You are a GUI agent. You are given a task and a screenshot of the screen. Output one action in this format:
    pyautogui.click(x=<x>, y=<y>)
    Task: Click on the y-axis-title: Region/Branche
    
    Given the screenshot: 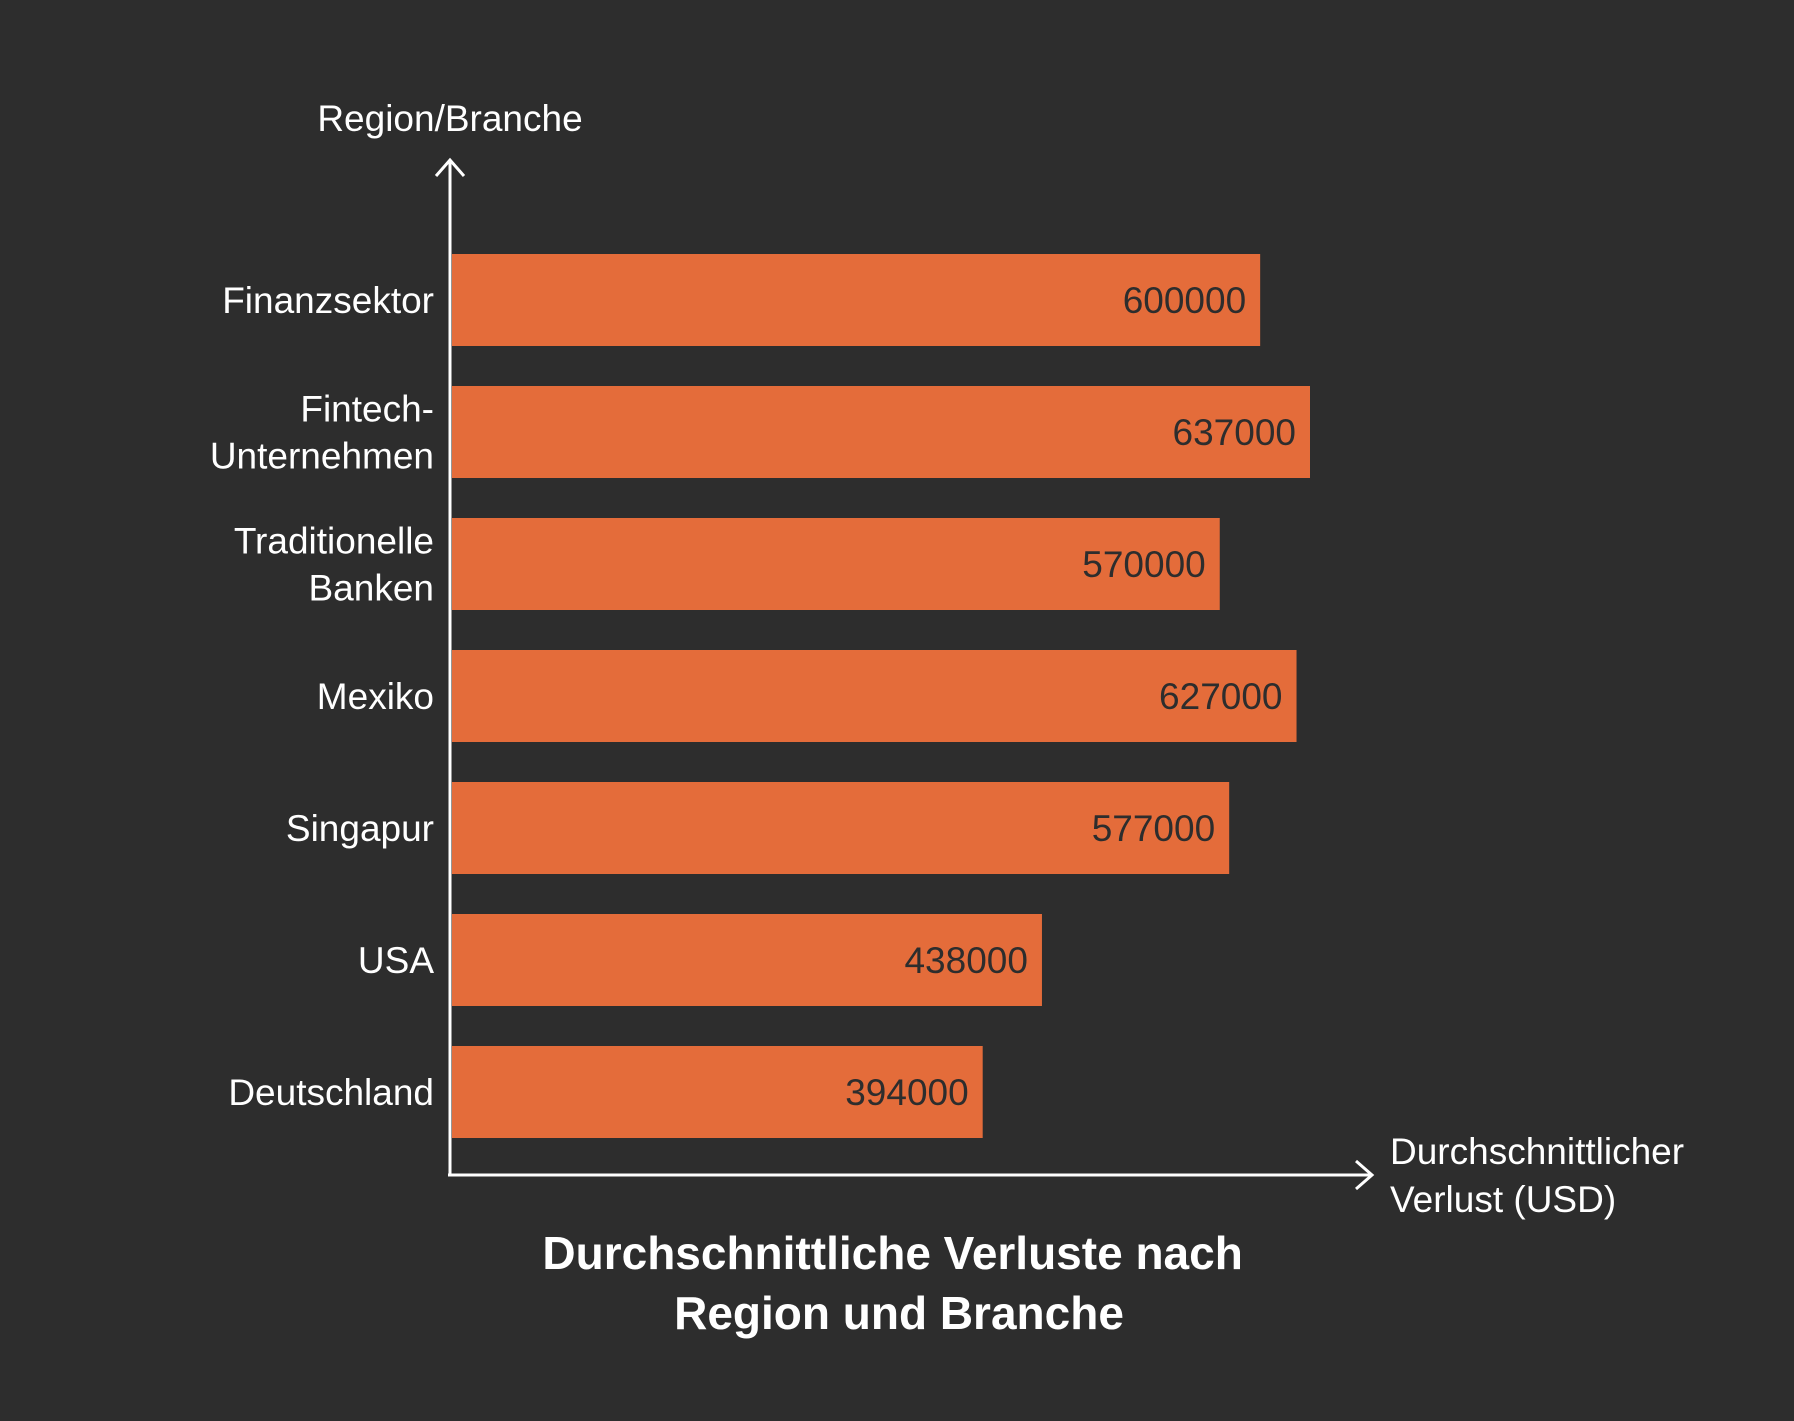 What is the action you would take?
    pyautogui.click(x=449, y=118)
    